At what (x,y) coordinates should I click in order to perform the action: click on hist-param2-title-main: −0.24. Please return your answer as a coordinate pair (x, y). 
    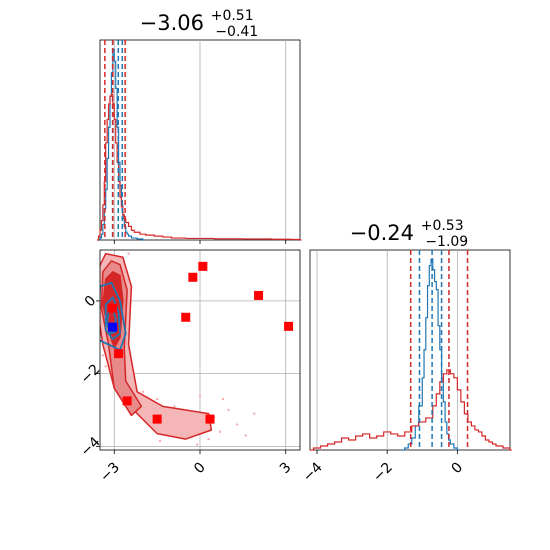
    Looking at the image, I should click on (382, 233).